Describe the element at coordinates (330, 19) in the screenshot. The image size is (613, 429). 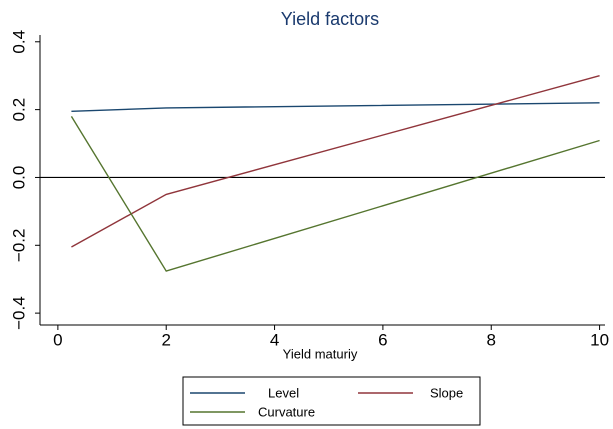
I see `chart-title: Yield factors` at that location.